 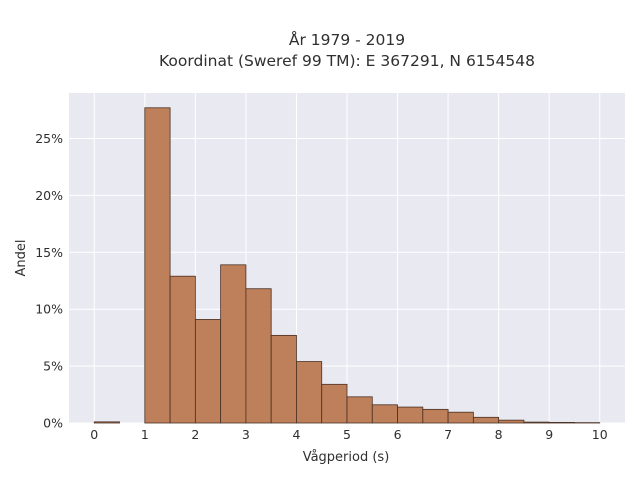 I want to click on x-tick-label: 5, so click(x=347, y=434).